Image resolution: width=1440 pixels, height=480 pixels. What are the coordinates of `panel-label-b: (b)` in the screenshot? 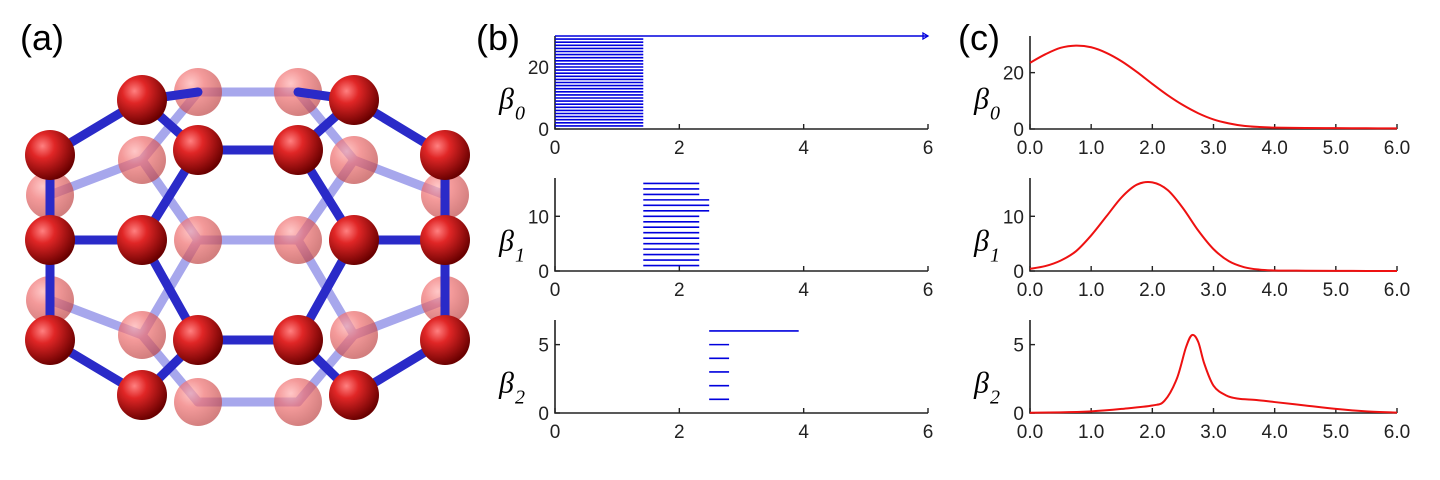 It's located at (498, 37).